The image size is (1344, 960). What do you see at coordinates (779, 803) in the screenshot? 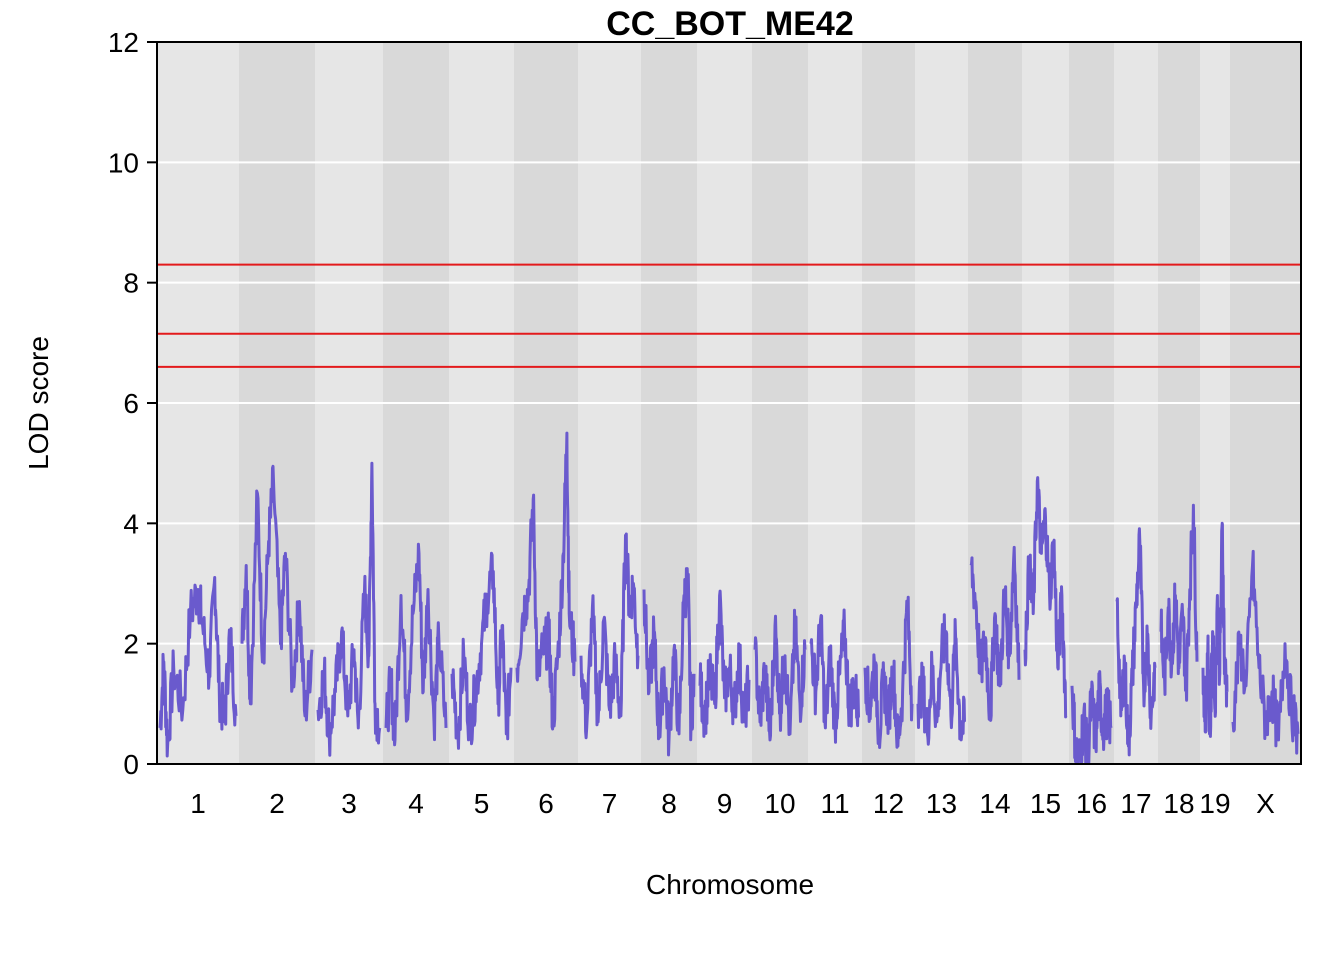
I see `x-tick-label-10: 10` at bounding box center [779, 803].